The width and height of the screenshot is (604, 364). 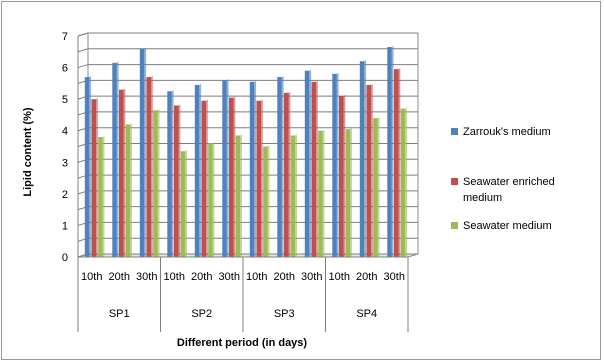 What do you see at coordinates (507, 132) in the screenshot?
I see `legend-label: Zarrouk's medium` at bounding box center [507, 132].